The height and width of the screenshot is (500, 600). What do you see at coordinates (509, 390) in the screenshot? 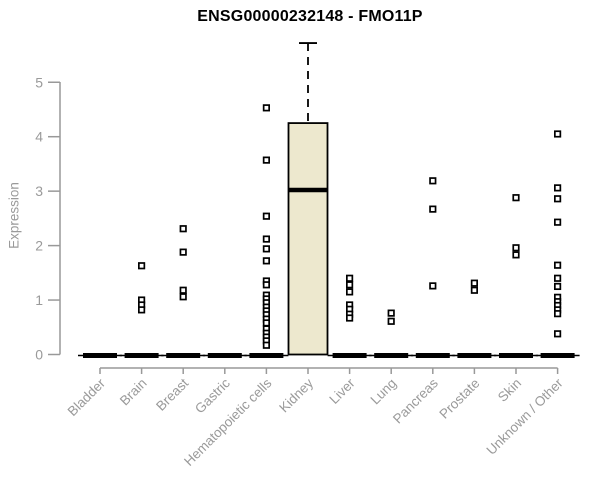
I see `x-tick-label: Skin` at bounding box center [509, 390].